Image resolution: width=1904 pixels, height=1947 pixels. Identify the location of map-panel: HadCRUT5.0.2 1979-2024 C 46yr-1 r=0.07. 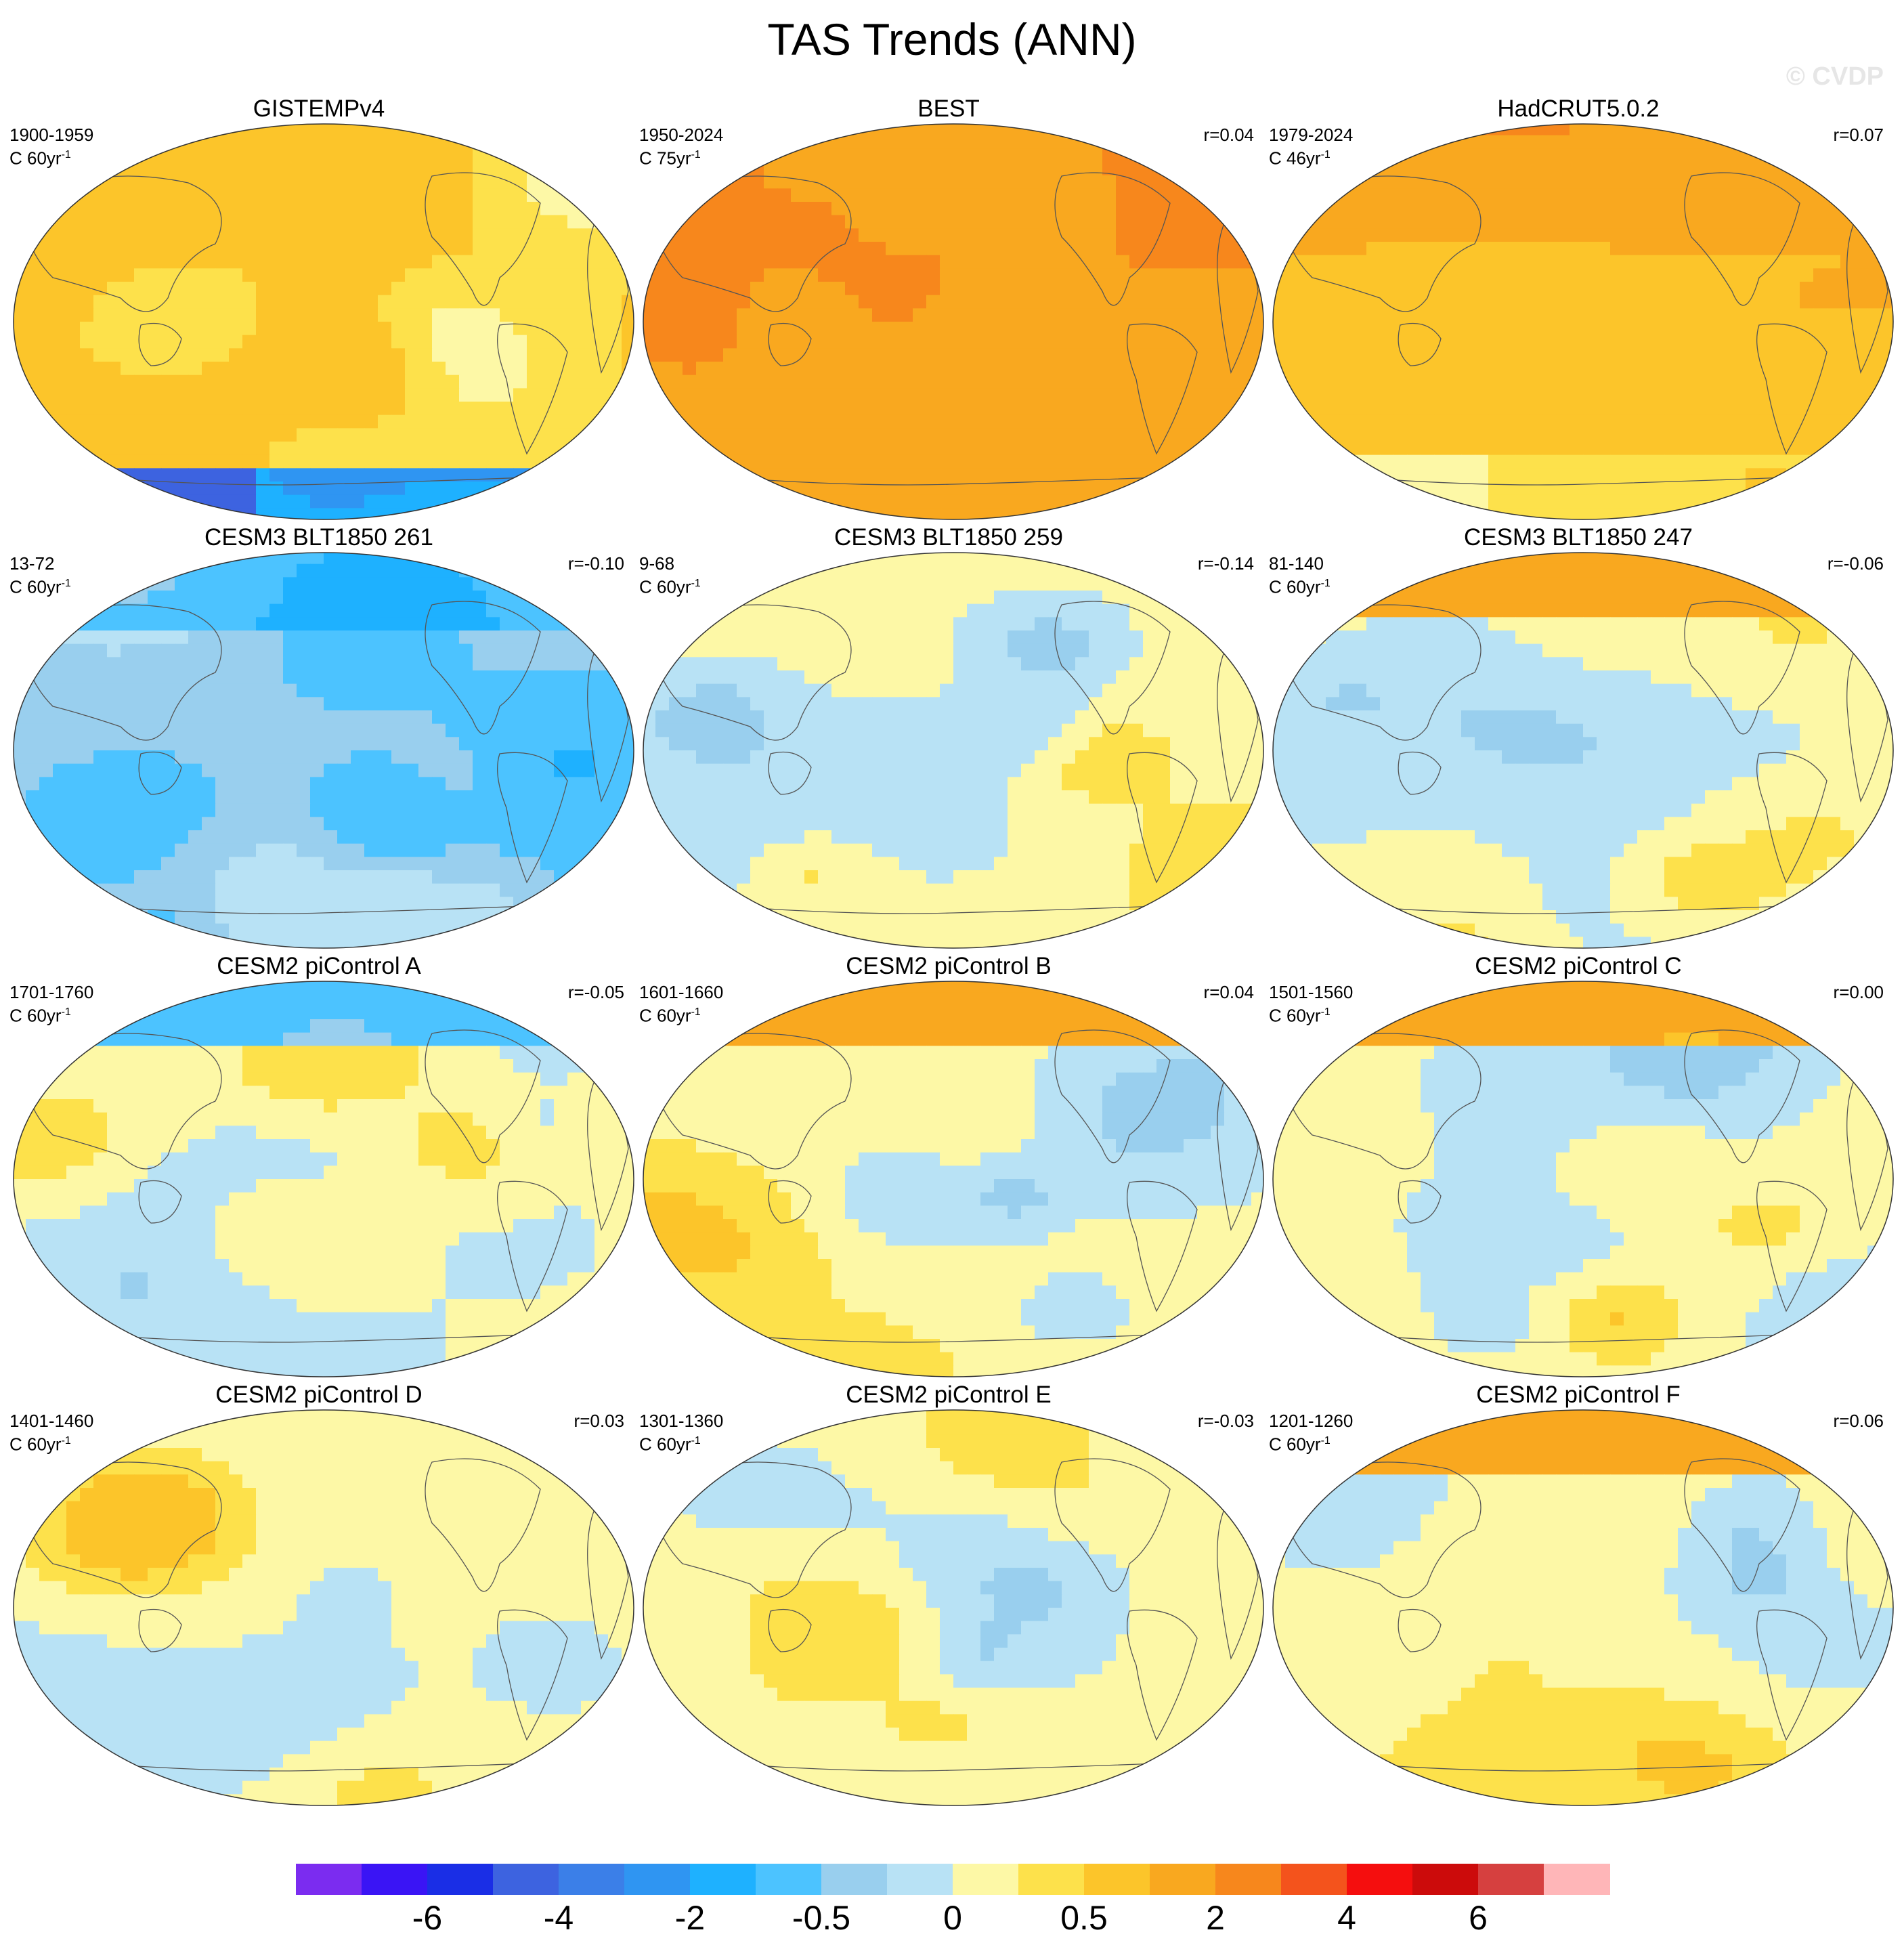
(1579, 309).